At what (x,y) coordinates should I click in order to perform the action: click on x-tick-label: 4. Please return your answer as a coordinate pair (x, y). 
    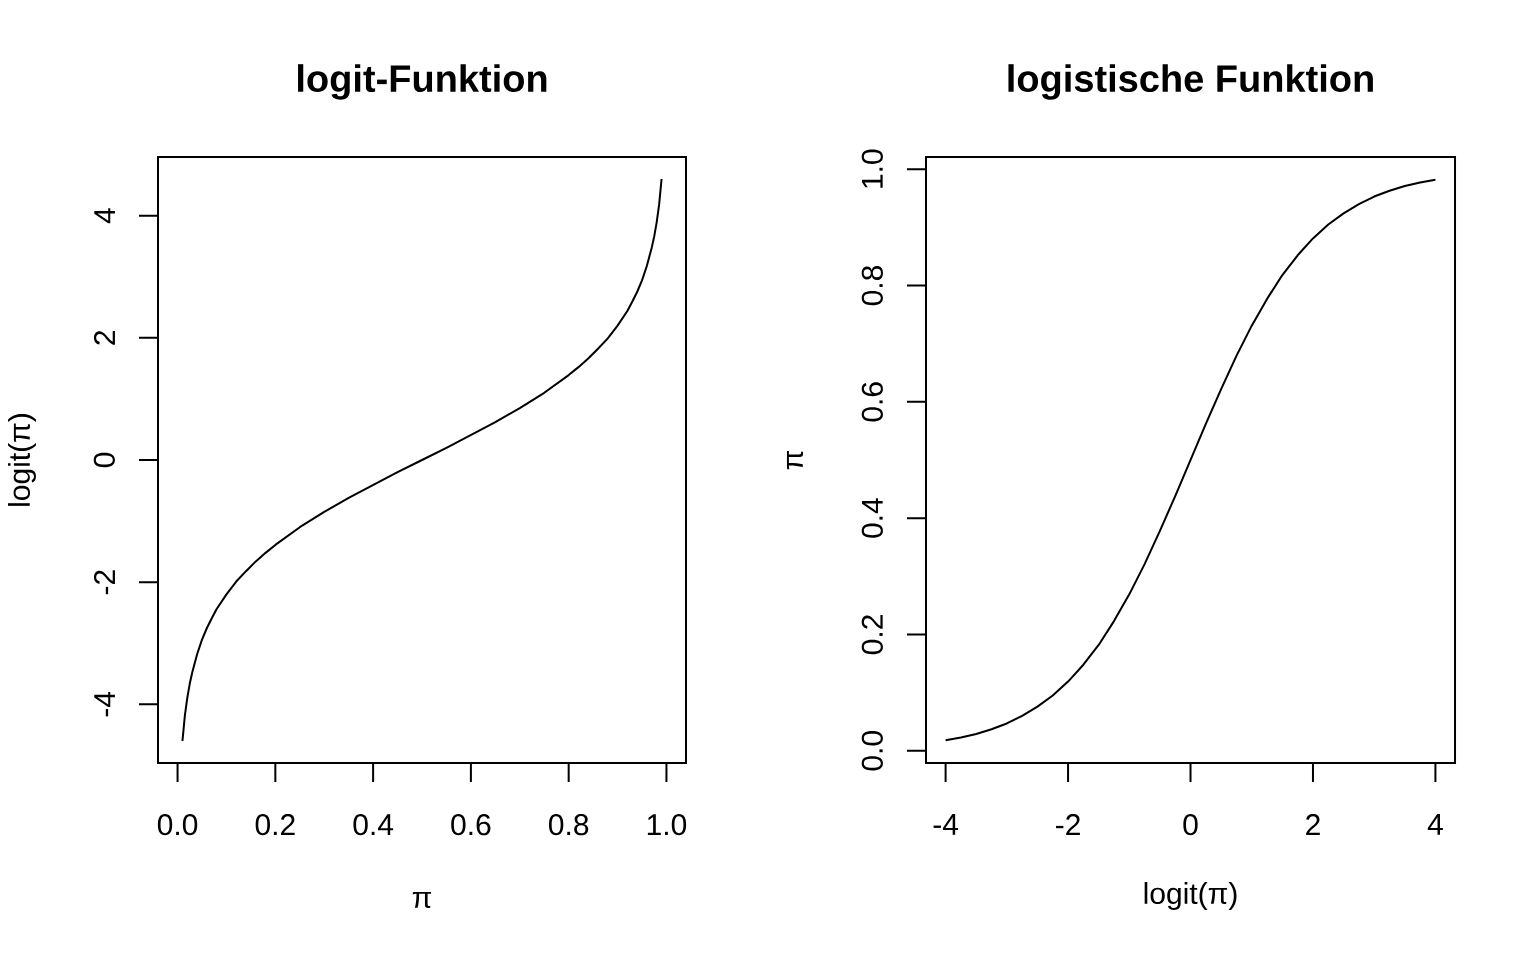
    Looking at the image, I should click on (1435, 824).